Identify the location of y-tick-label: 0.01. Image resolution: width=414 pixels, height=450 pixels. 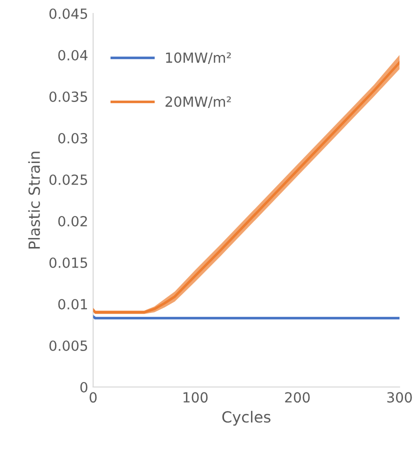
(73, 304).